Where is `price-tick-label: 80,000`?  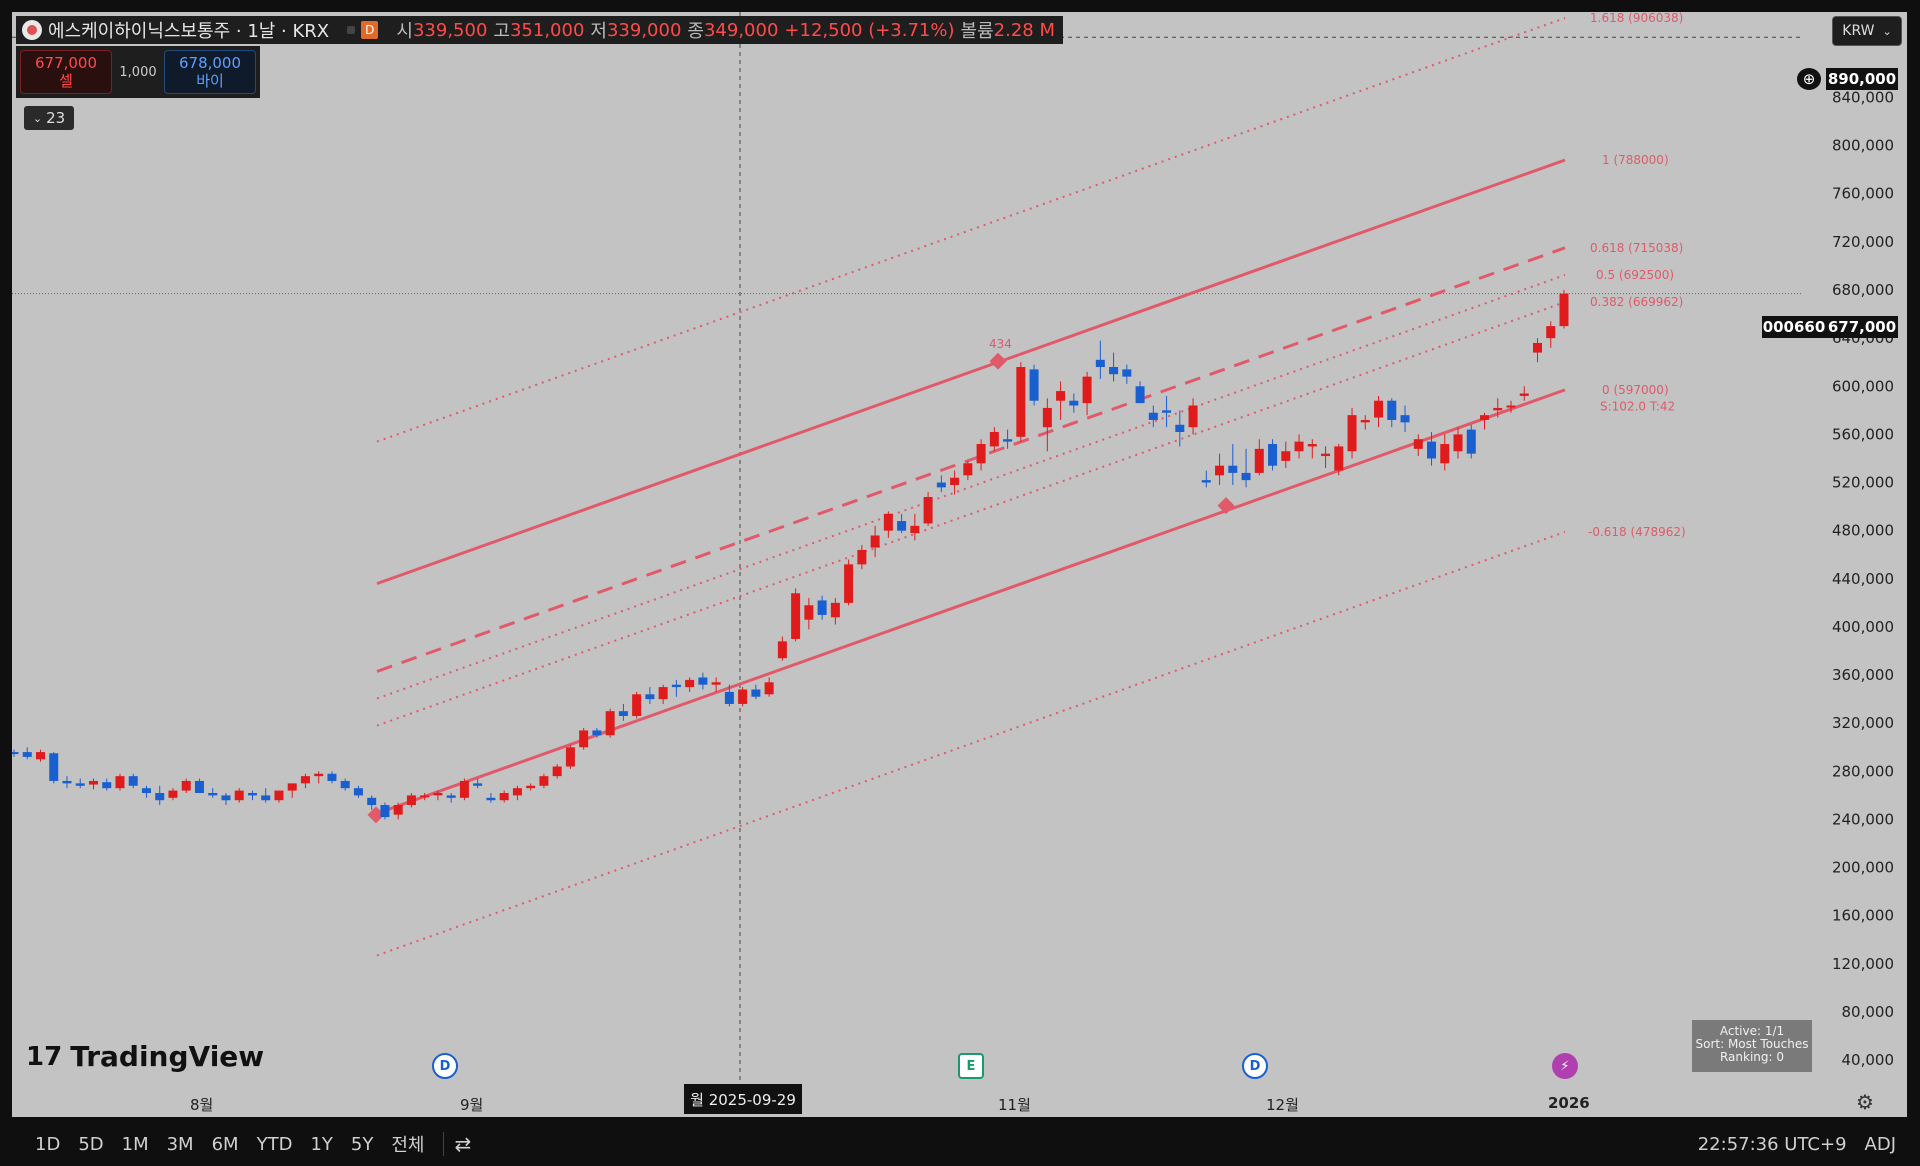 price-tick-label: 80,000 is located at coordinates (1868, 1012).